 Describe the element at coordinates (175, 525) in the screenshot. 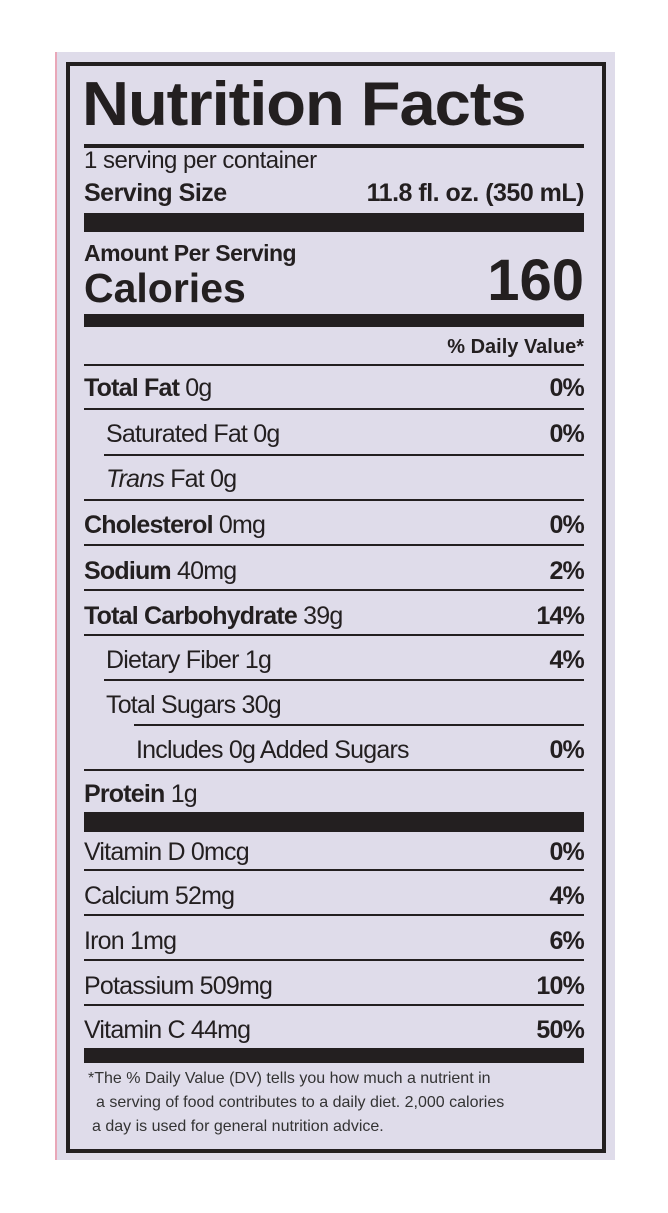

I see `nutrient-cholesterol: Cholesterol 0mg` at that location.